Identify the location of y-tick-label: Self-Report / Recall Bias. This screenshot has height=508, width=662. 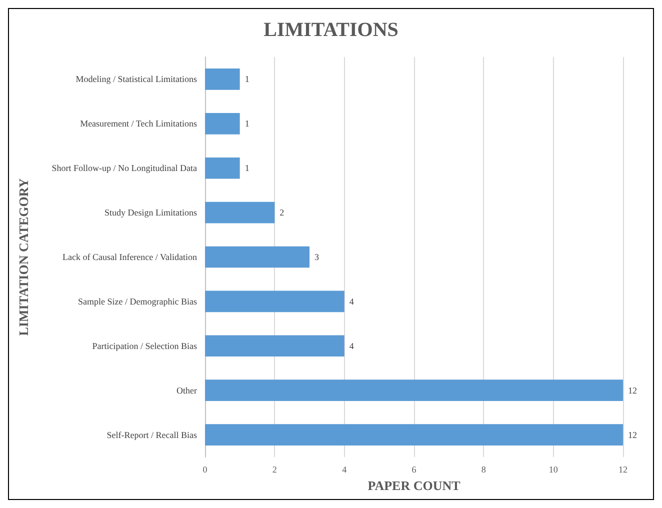
(152, 435).